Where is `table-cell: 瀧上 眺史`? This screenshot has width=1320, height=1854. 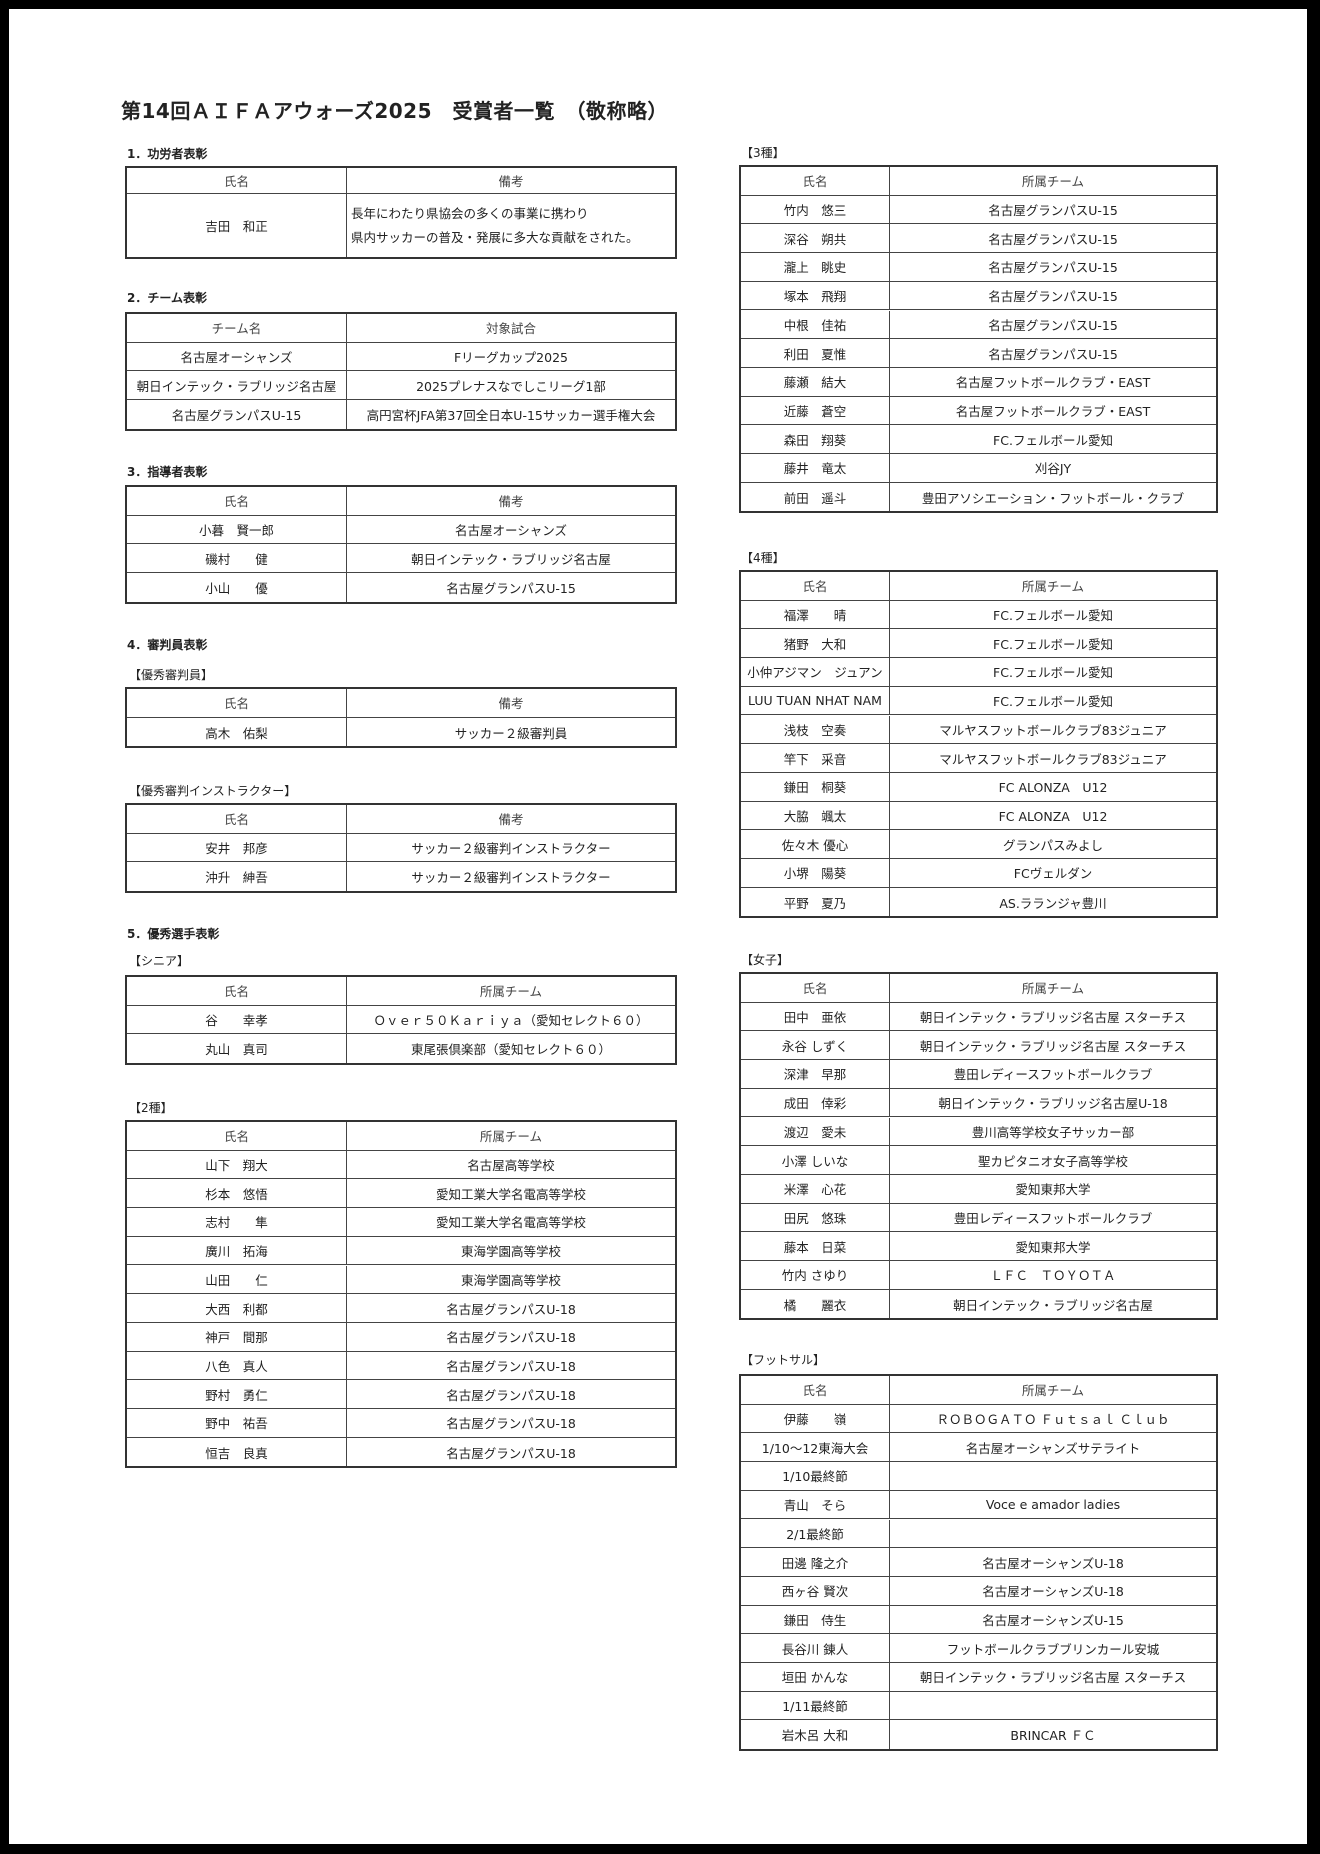
table-cell: 瀧上 眺史 is located at coordinates (815, 267).